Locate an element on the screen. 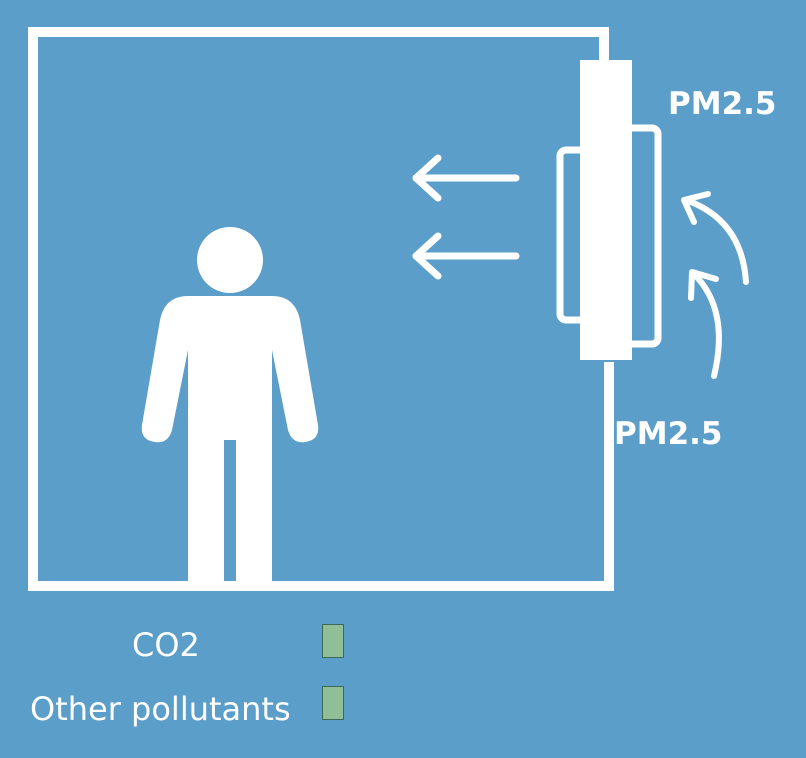 This screenshot has height=758, width=806. legend-label-co2: CO2 is located at coordinates (166, 645).